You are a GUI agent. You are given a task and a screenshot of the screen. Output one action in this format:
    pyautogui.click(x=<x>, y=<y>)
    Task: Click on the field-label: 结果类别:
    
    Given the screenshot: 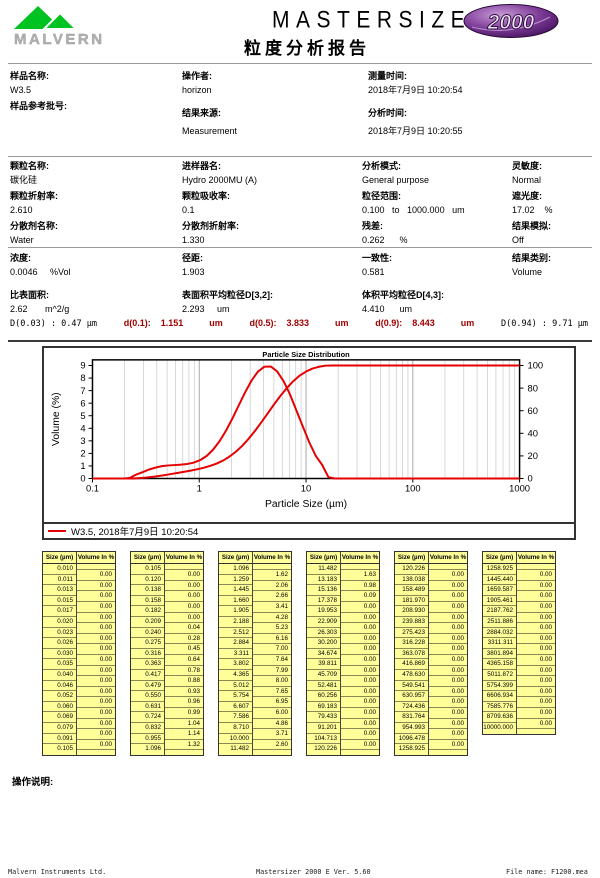 What is the action you would take?
    pyautogui.click(x=531, y=258)
    